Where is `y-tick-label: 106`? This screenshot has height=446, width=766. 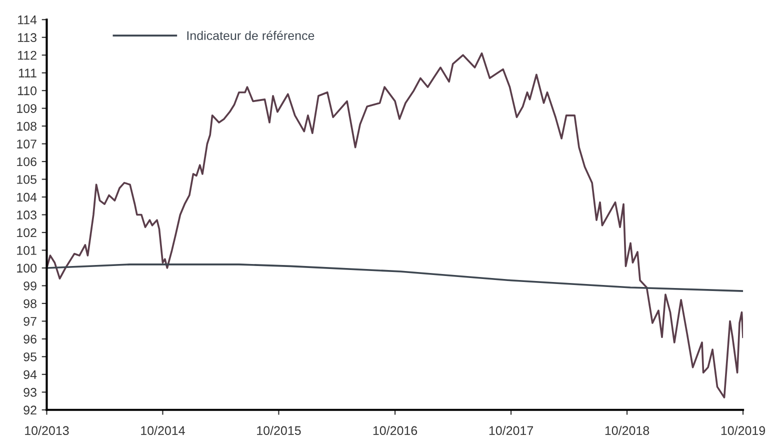
y-tick-label: 106 is located at coordinates (26, 161).